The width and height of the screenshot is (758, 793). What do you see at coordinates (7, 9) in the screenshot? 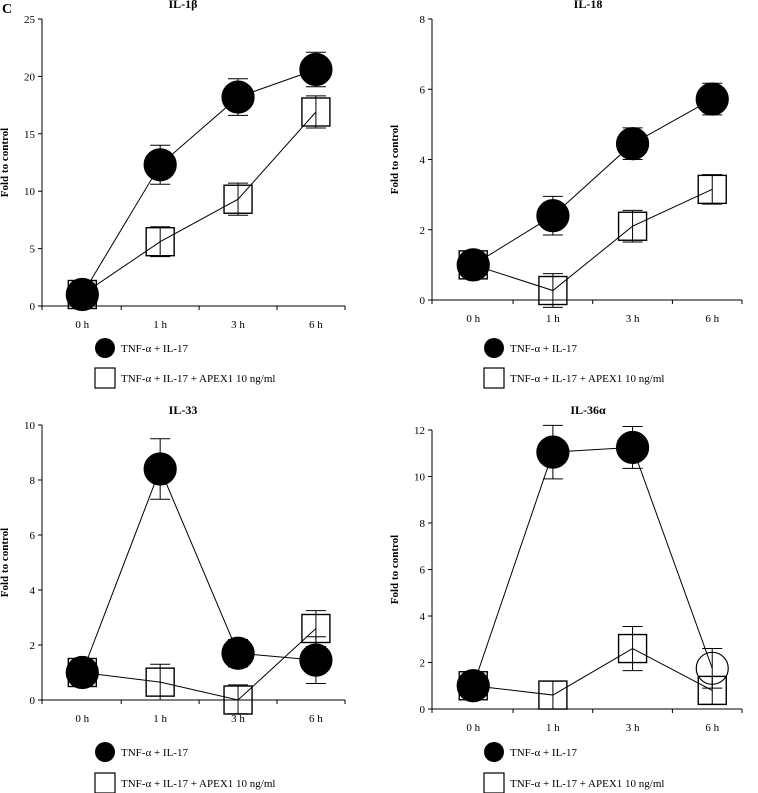
I see `panel-label: C` at bounding box center [7, 9].